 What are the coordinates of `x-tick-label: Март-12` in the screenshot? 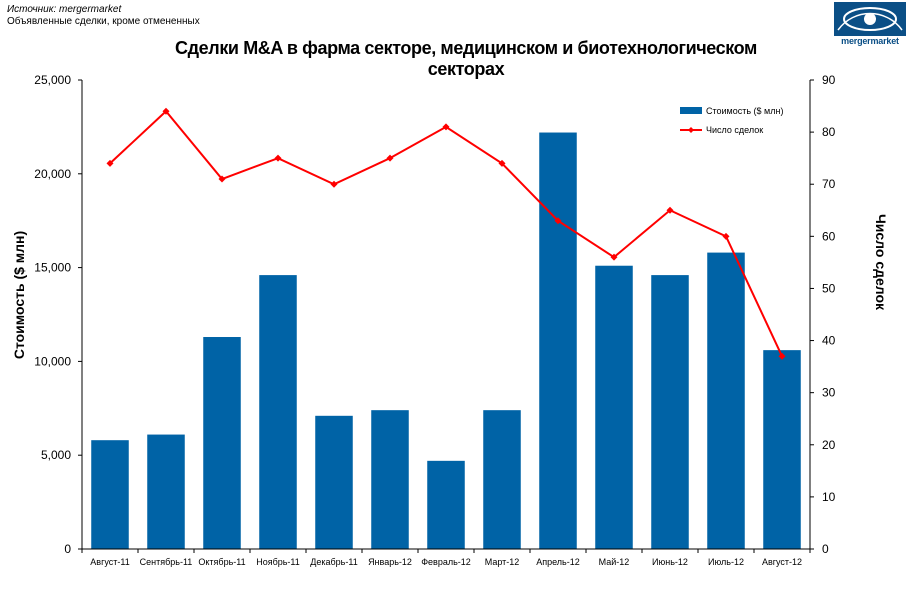 It's located at (502, 562).